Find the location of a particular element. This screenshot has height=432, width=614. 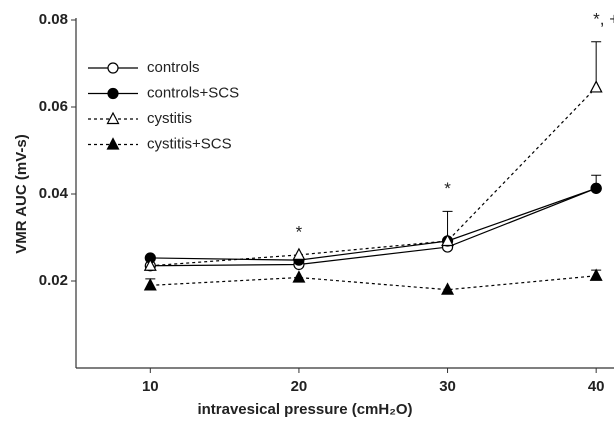

y-tick-label: 0.08 is located at coordinates (53, 19).